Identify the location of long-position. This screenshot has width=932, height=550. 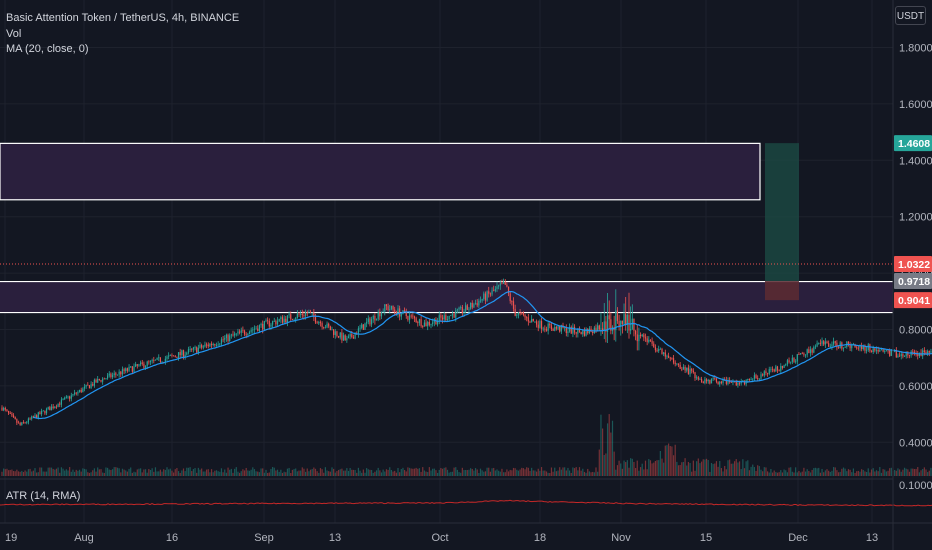
(782, 222).